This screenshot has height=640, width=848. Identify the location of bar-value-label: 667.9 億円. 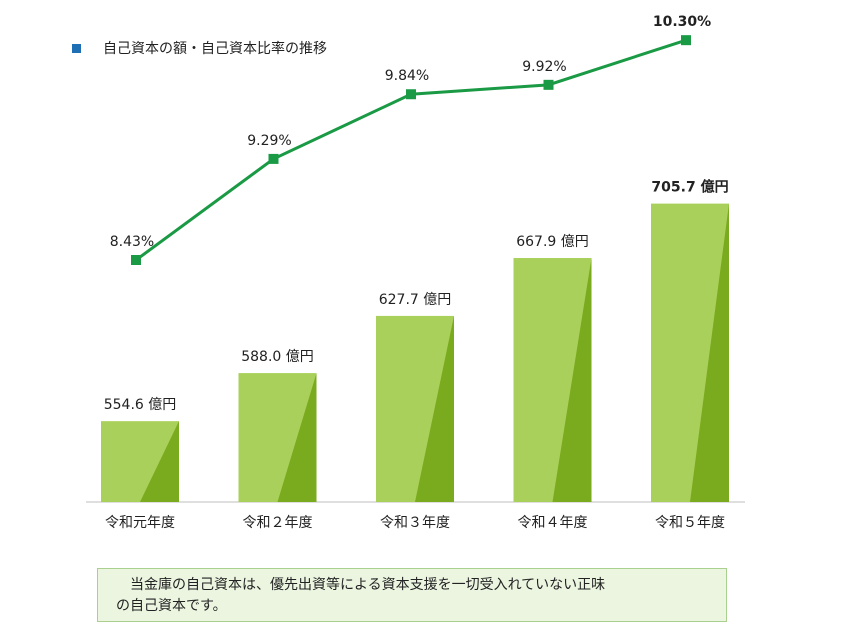
(552, 242).